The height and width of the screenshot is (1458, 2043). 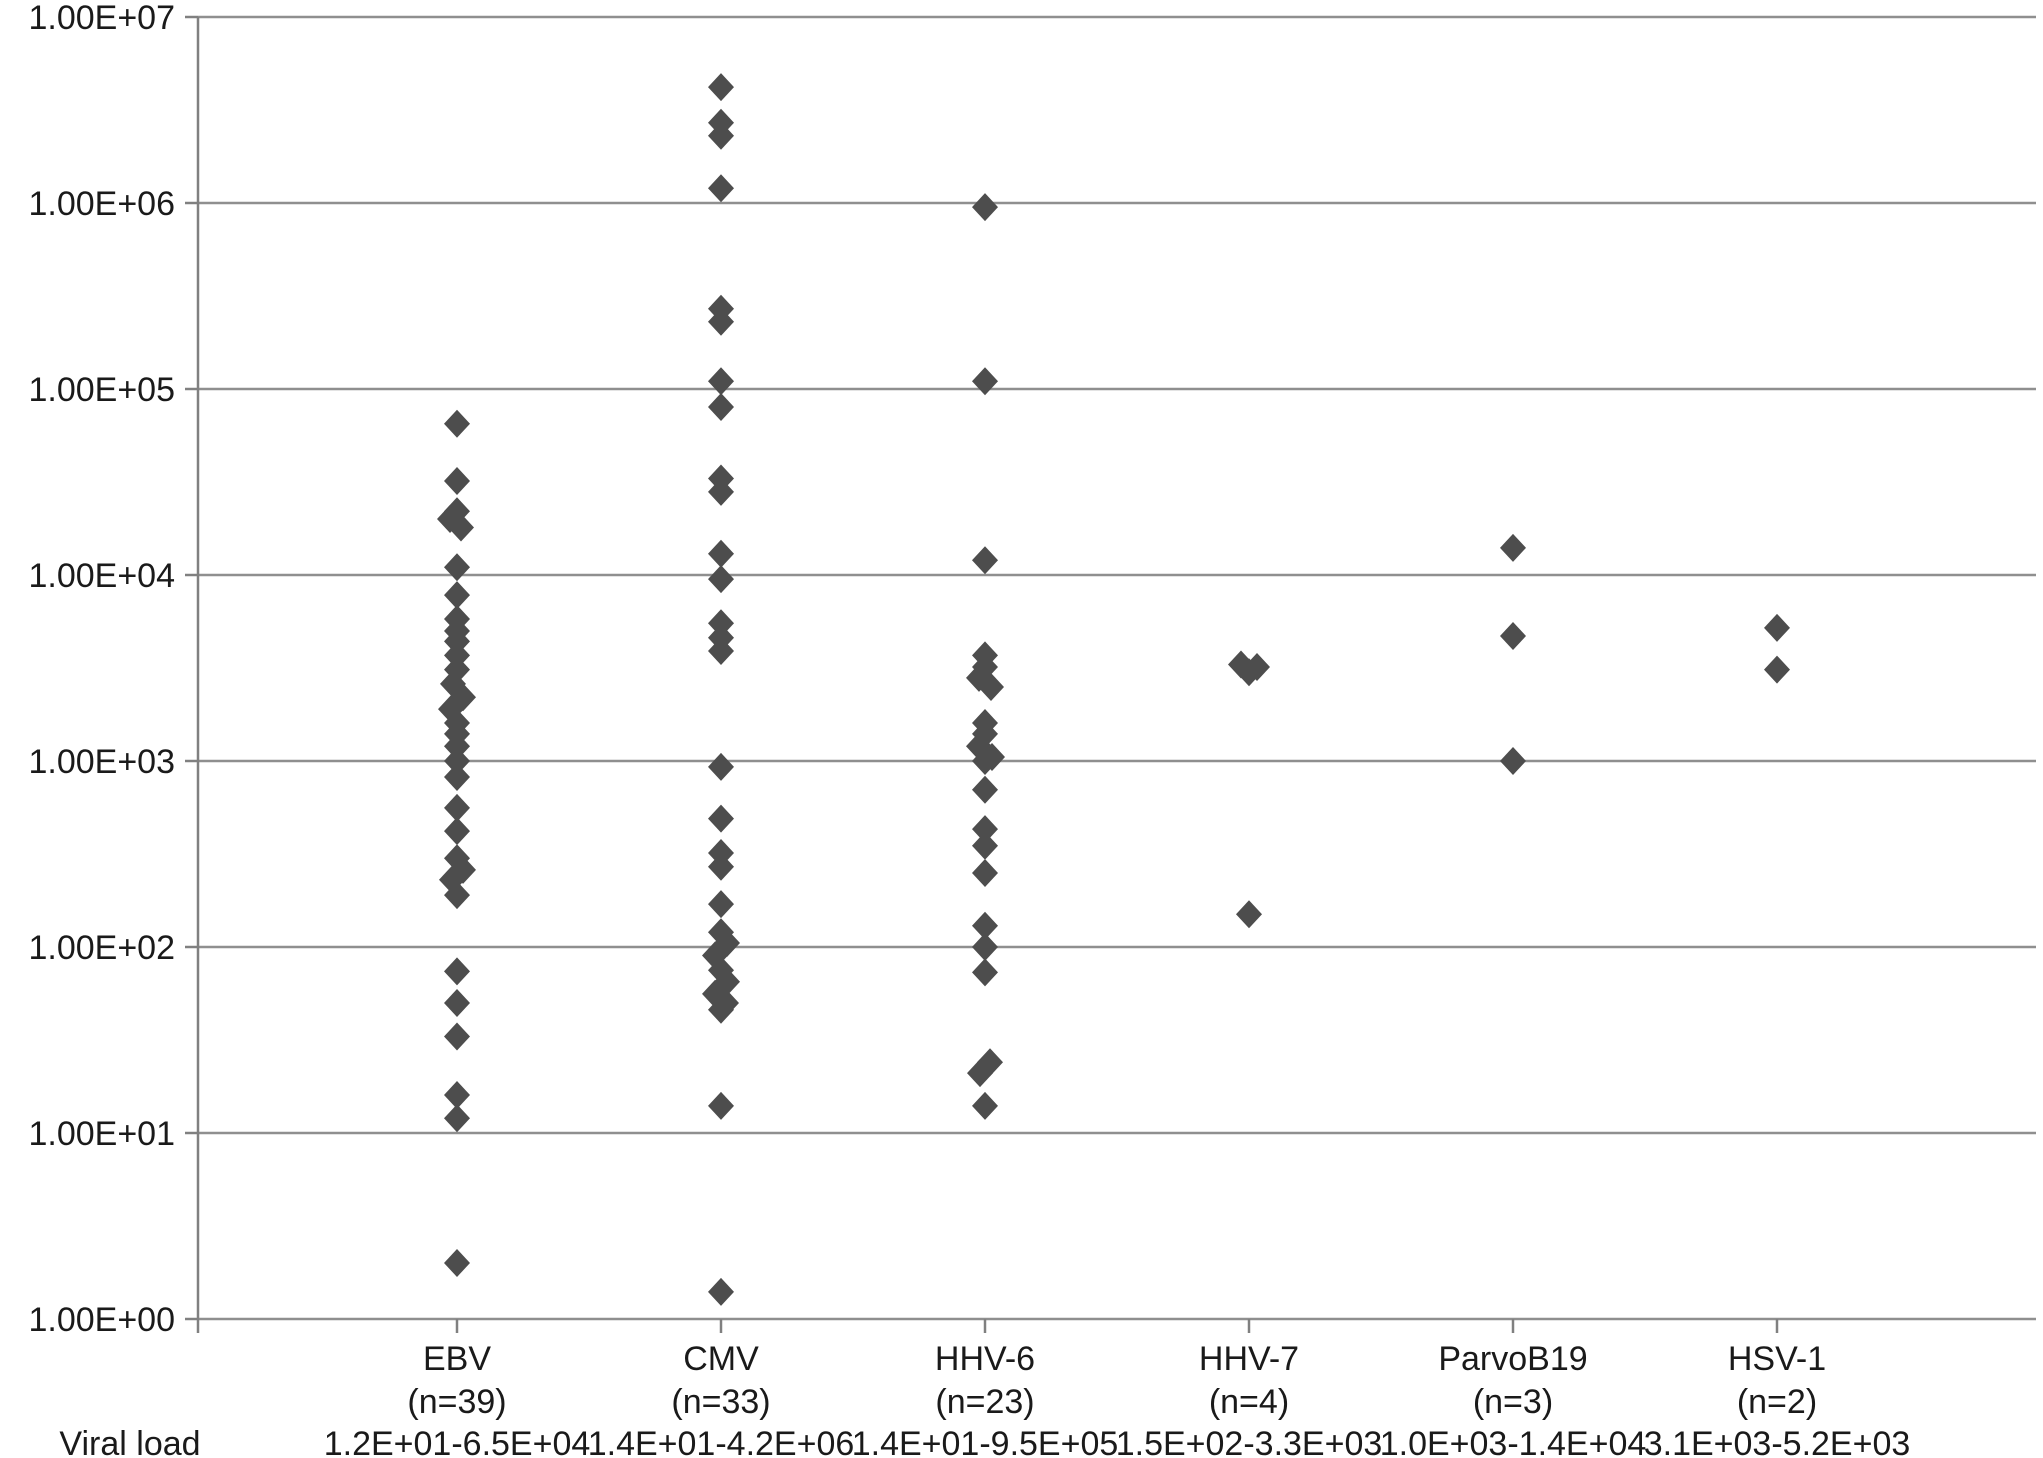 I want to click on y-axis-tick-label: 1.00E+06, so click(x=101, y=204).